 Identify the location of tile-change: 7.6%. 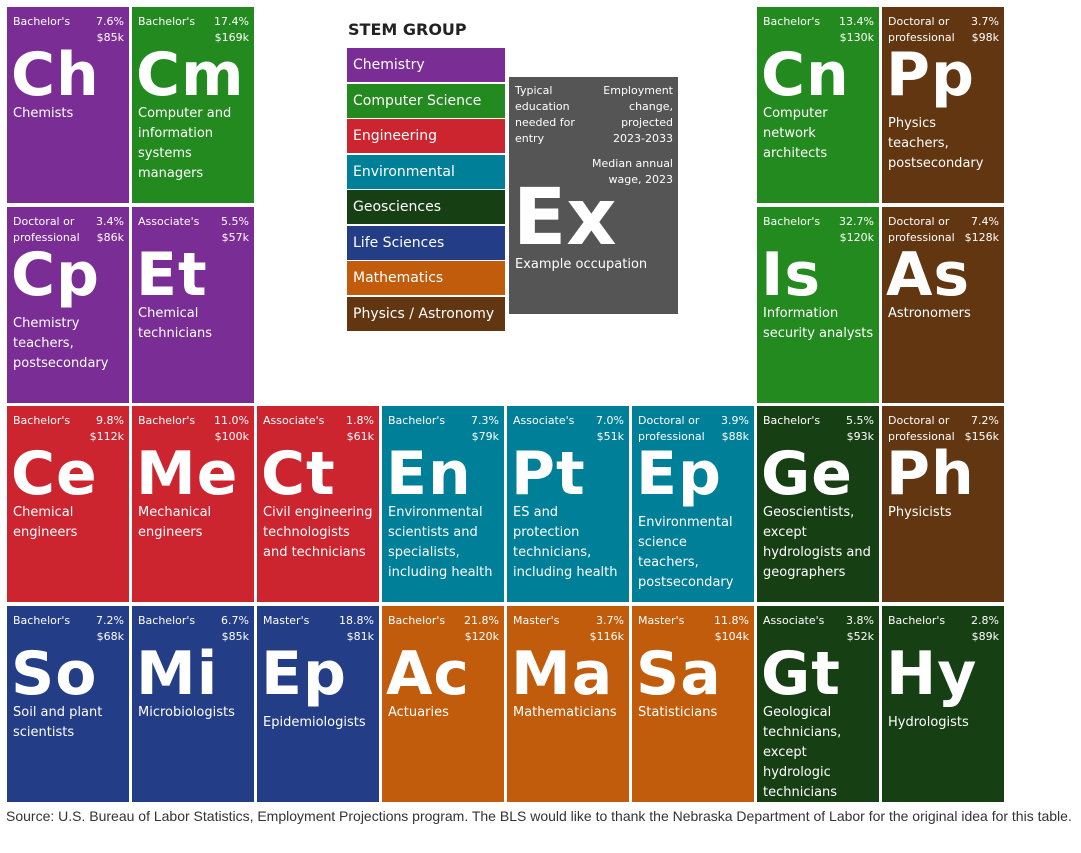
(110, 21).